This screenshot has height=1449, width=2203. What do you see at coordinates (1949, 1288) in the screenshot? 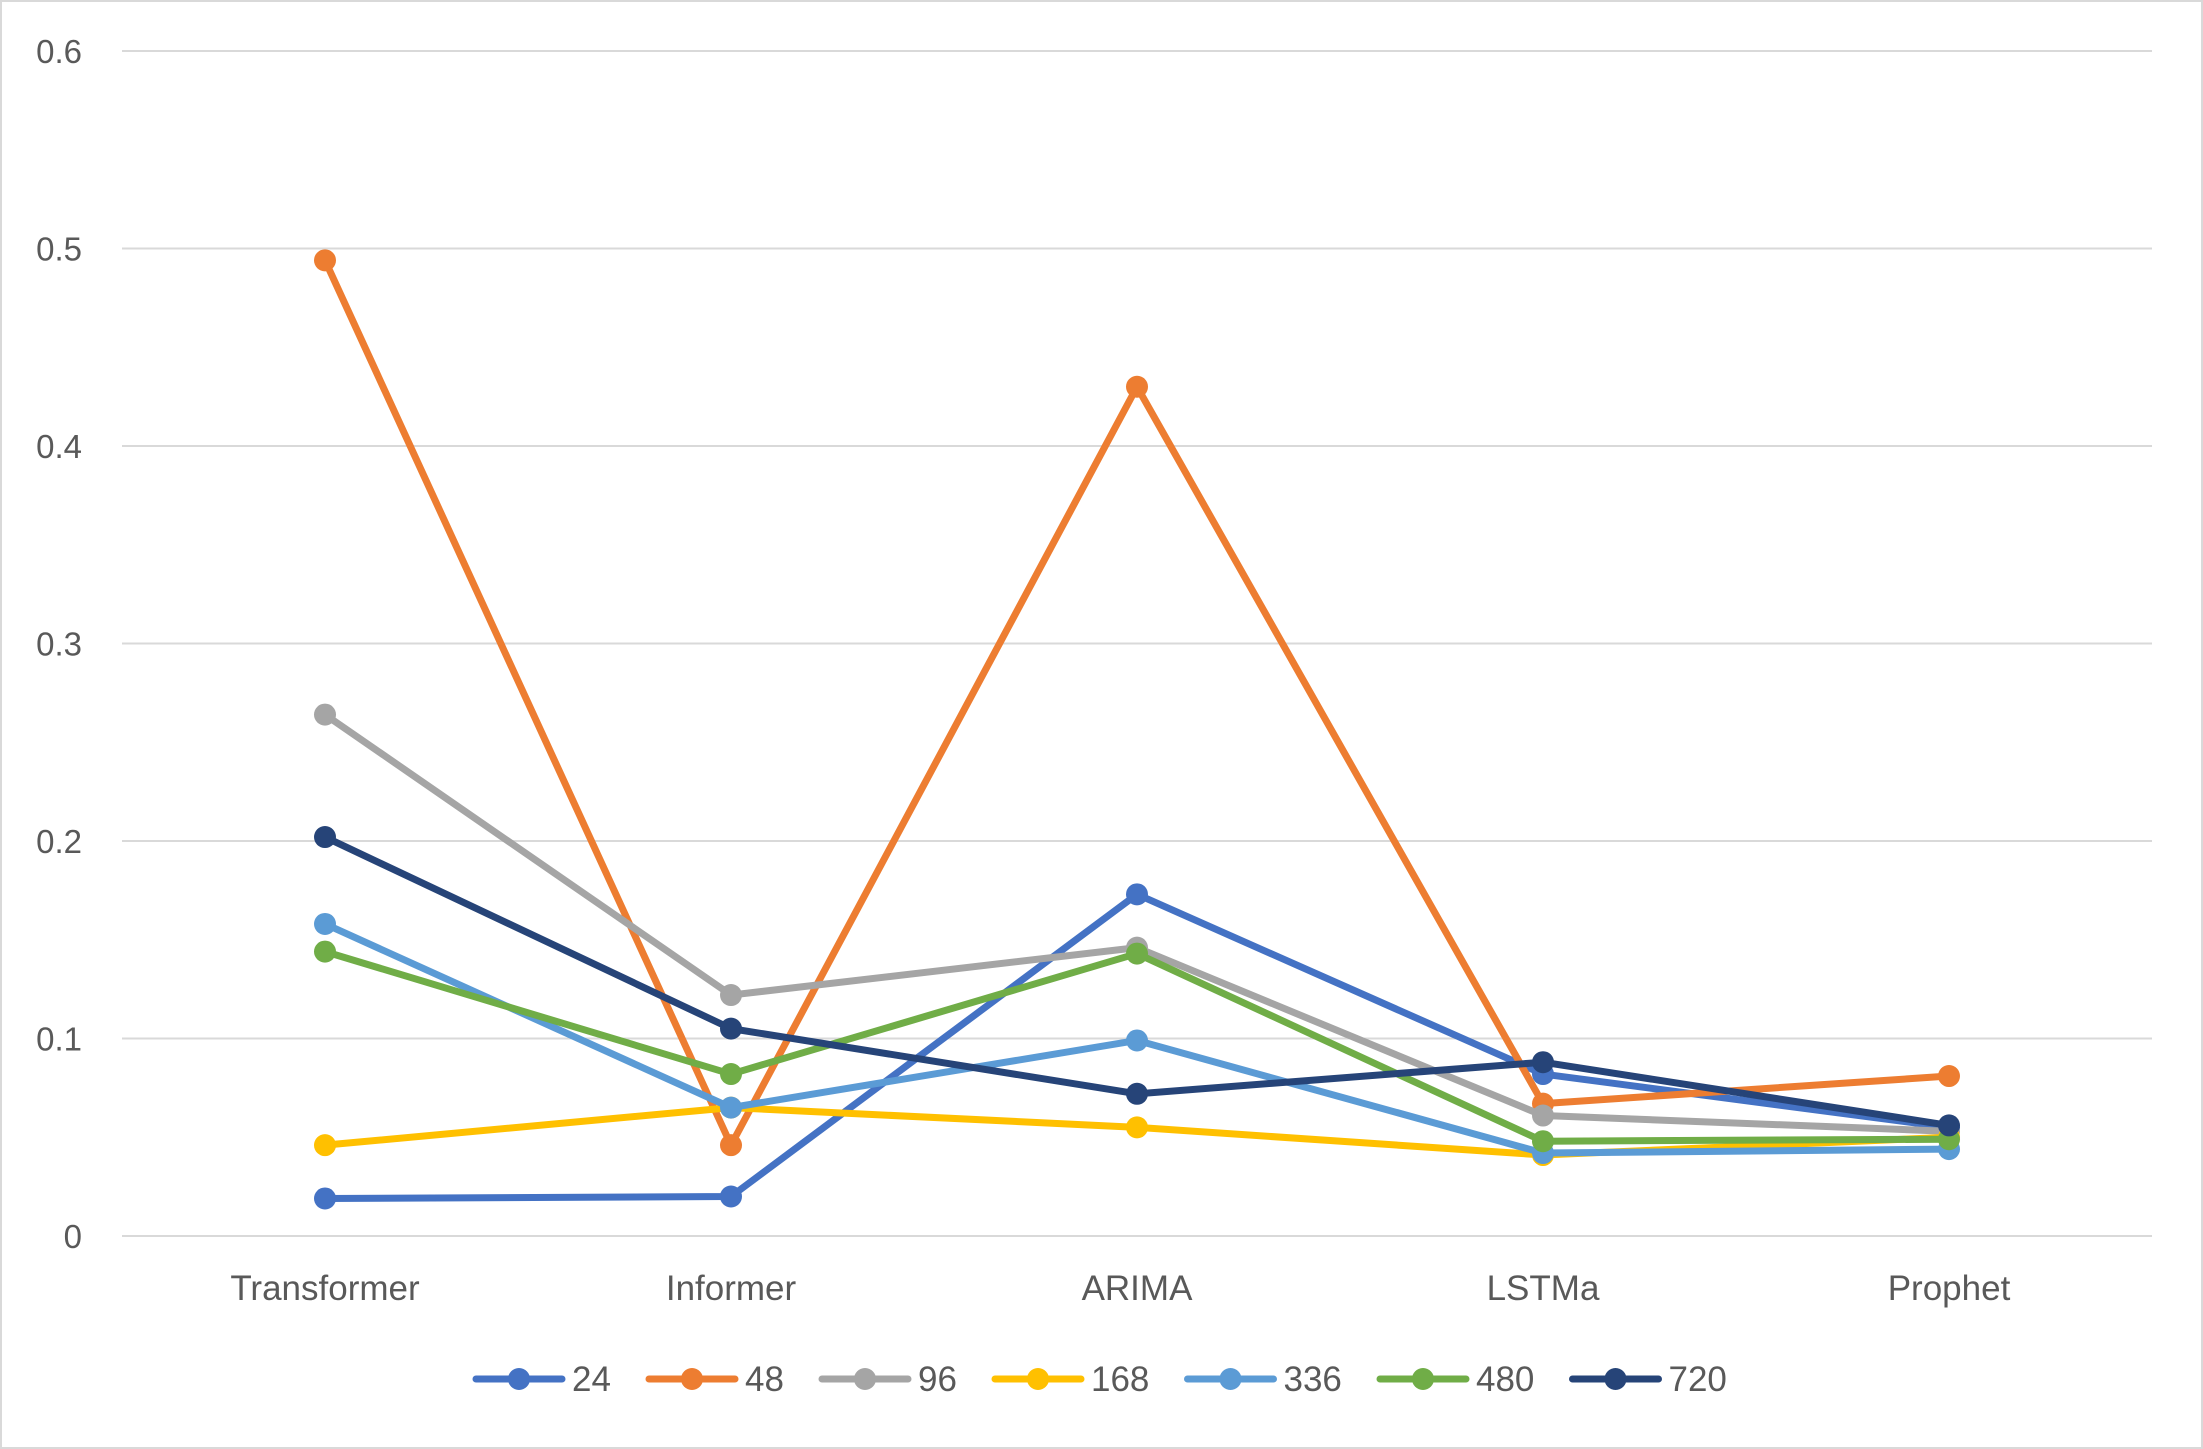
I see `x-category-label: Prophet` at bounding box center [1949, 1288].